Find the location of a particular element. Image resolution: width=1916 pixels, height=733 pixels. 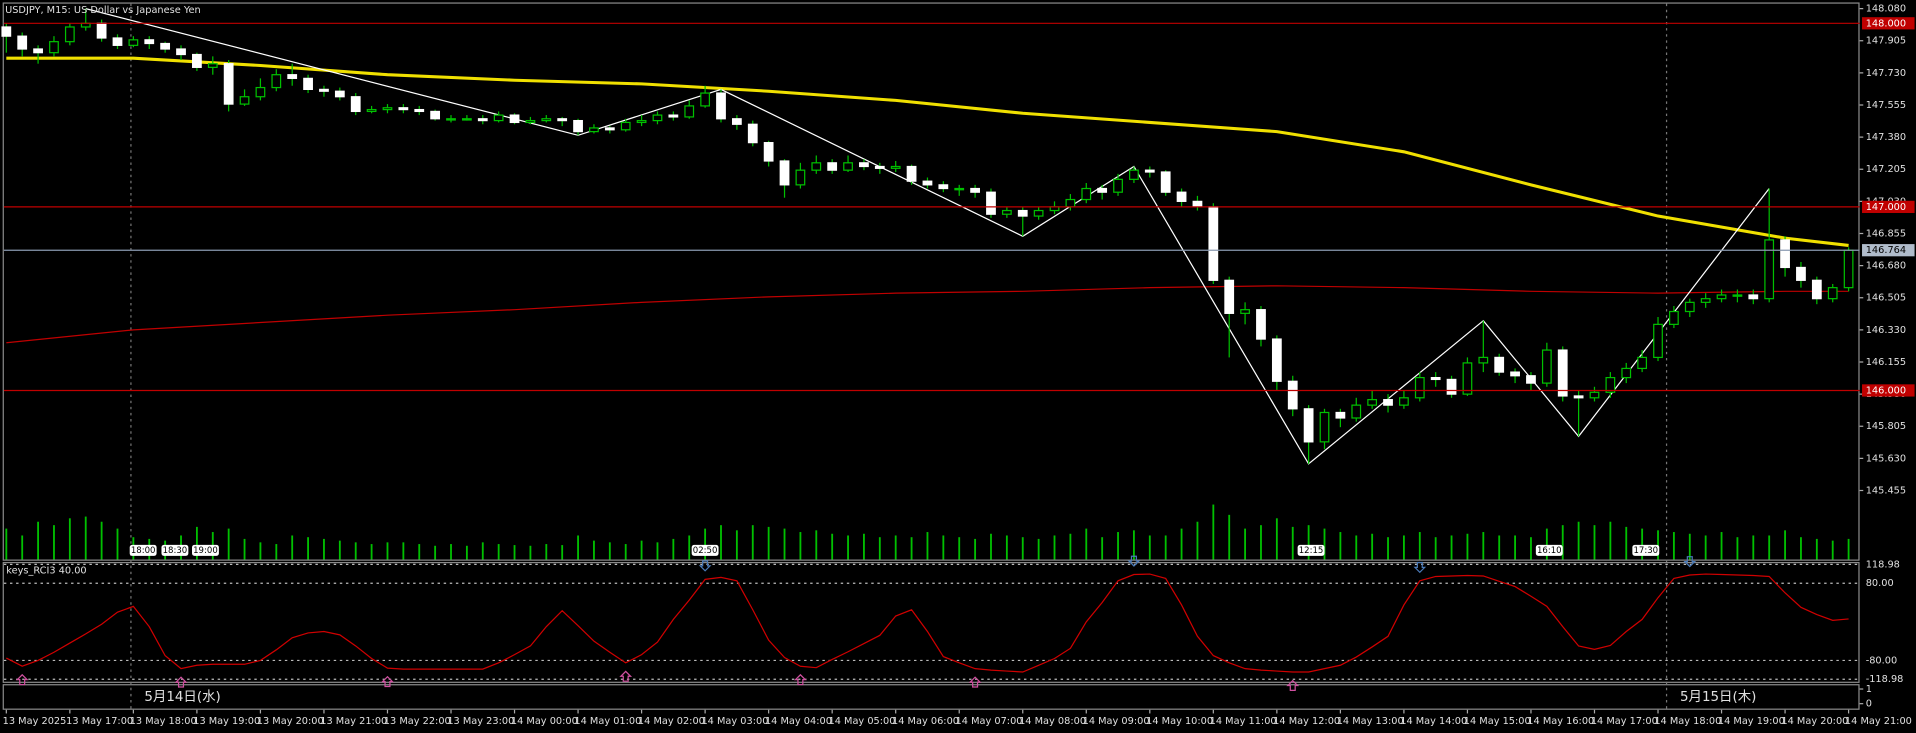

current-price-label: 146.764 is located at coordinates (1886, 250).